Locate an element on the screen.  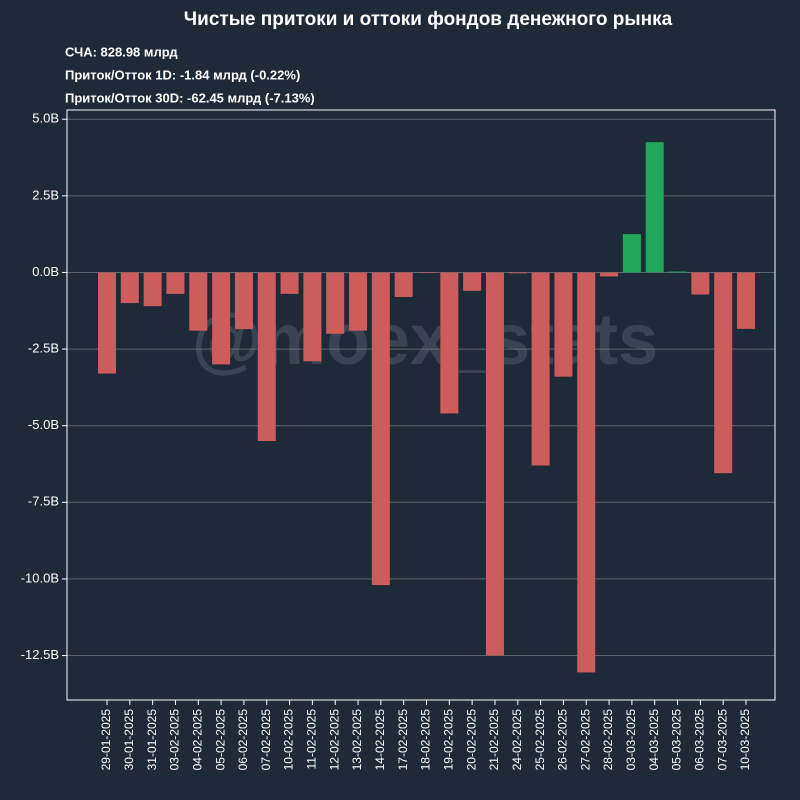
subtitle: СЧА: 828.98 млрд is located at coordinates (121, 51).